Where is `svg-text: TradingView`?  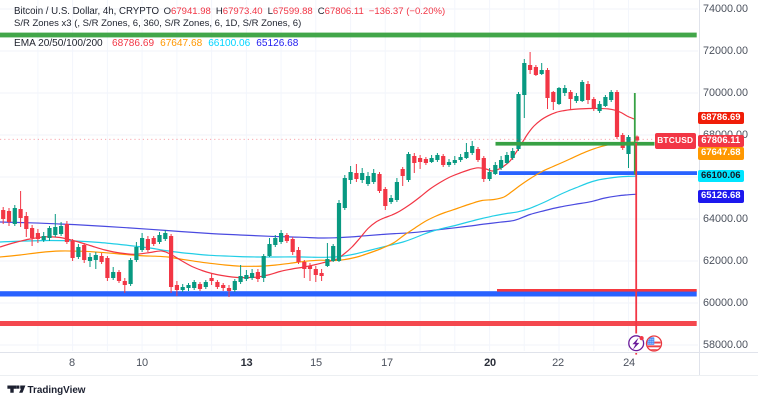 svg-text: TradingView is located at coordinates (57, 390).